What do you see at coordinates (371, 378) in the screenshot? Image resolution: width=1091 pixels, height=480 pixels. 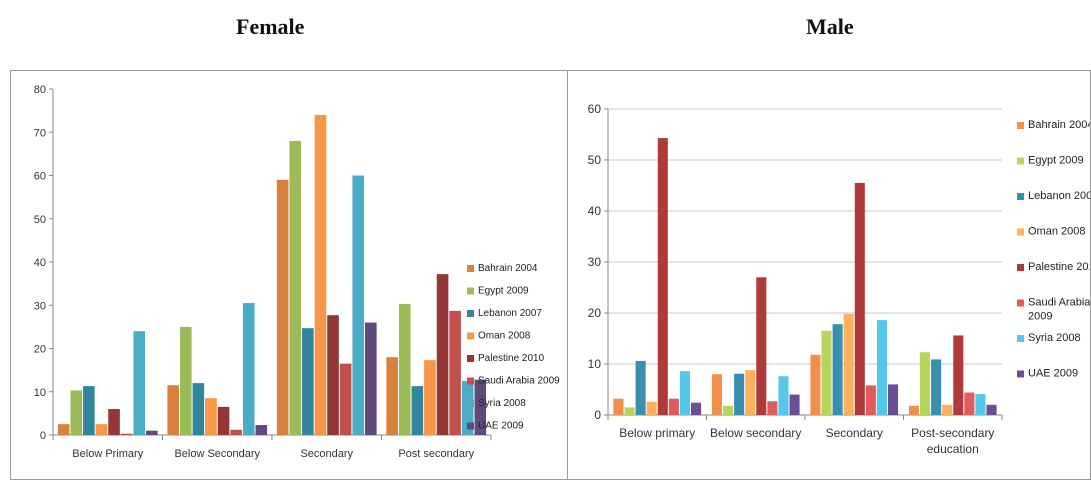 I see `female-bar-uae-2009-secondary` at bounding box center [371, 378].